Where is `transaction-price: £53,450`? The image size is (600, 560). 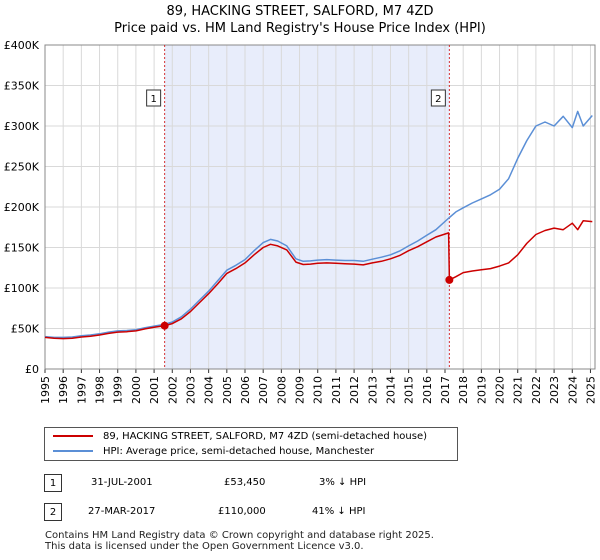 transaction-price: £53,450 is located at coordinates (245, 482).